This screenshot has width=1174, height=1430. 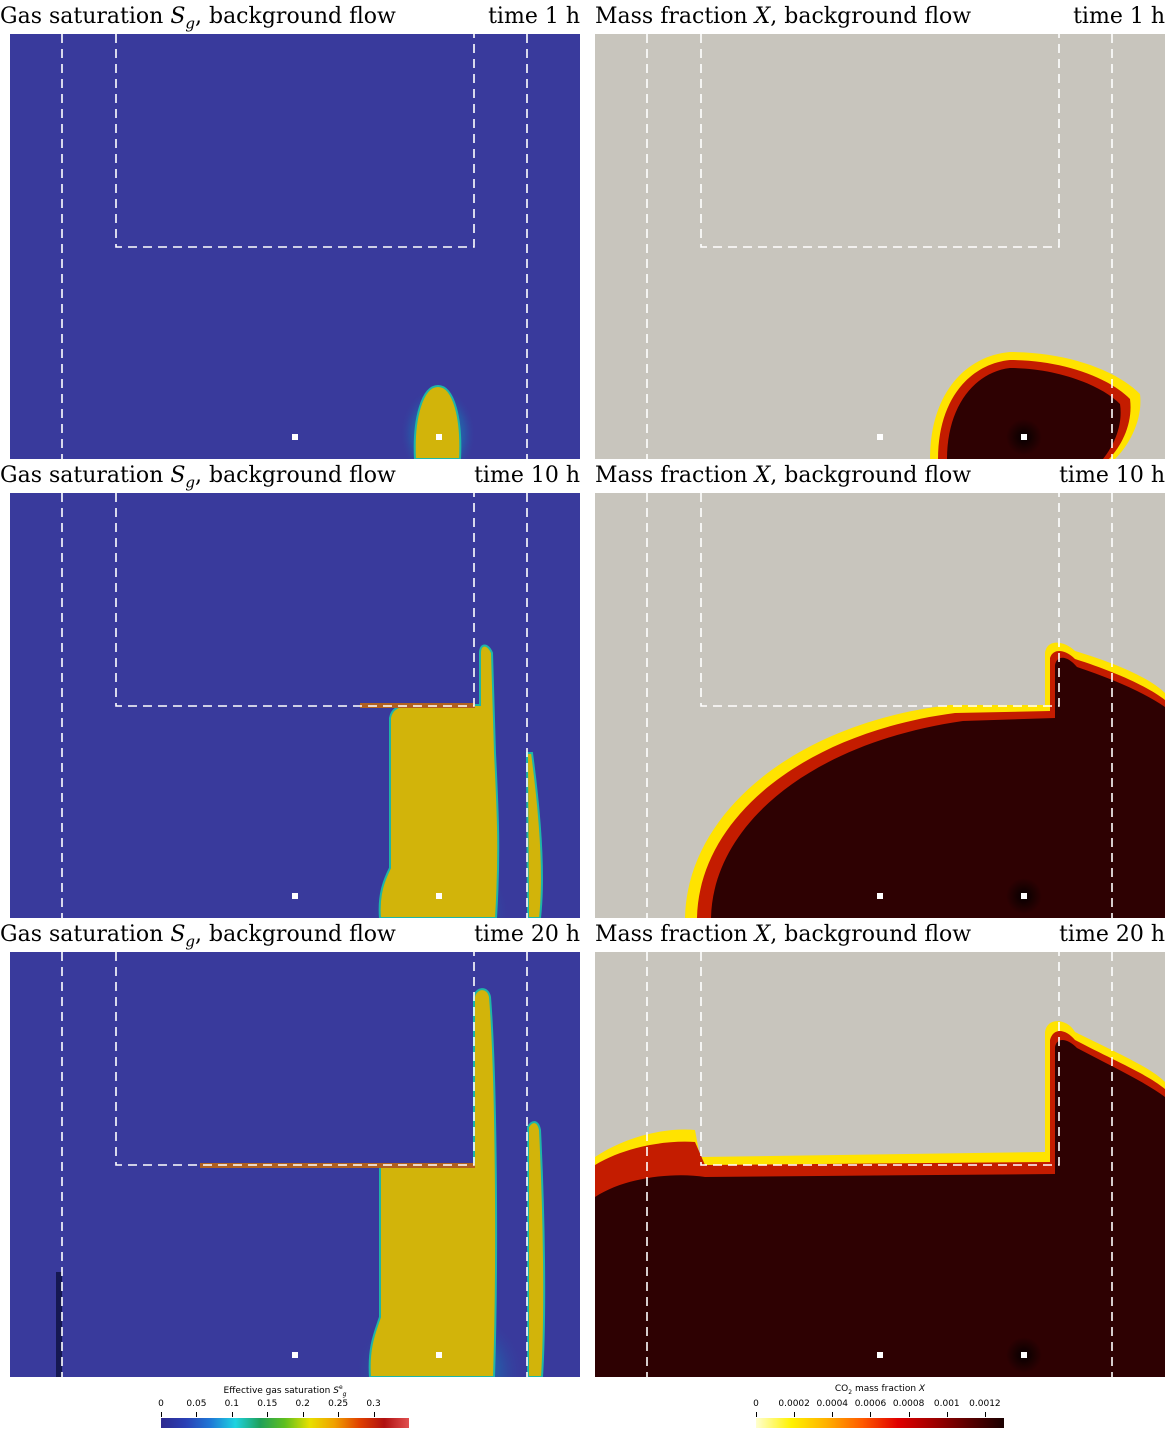 I want to click on colorbar-tick-label: 0.25, so click(x=338, y=1404).